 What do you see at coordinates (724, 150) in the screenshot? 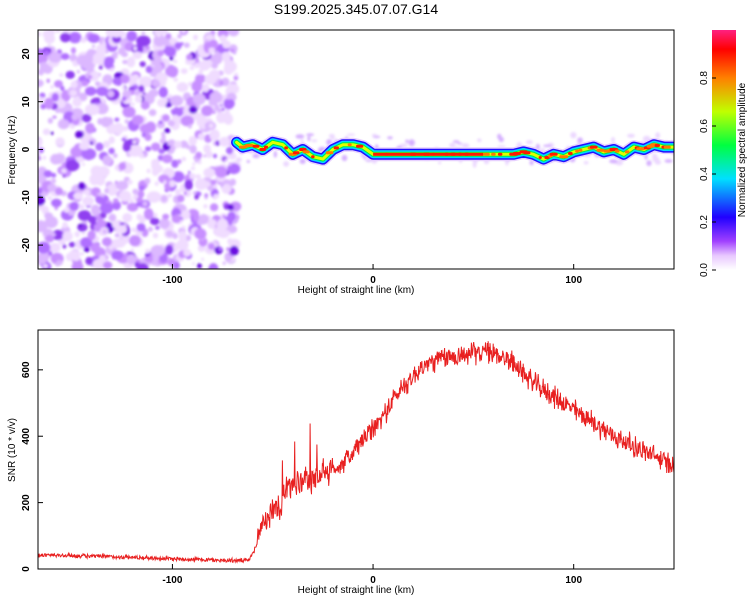
I see `colorbar-gradient` at bounding box center [724, 150].